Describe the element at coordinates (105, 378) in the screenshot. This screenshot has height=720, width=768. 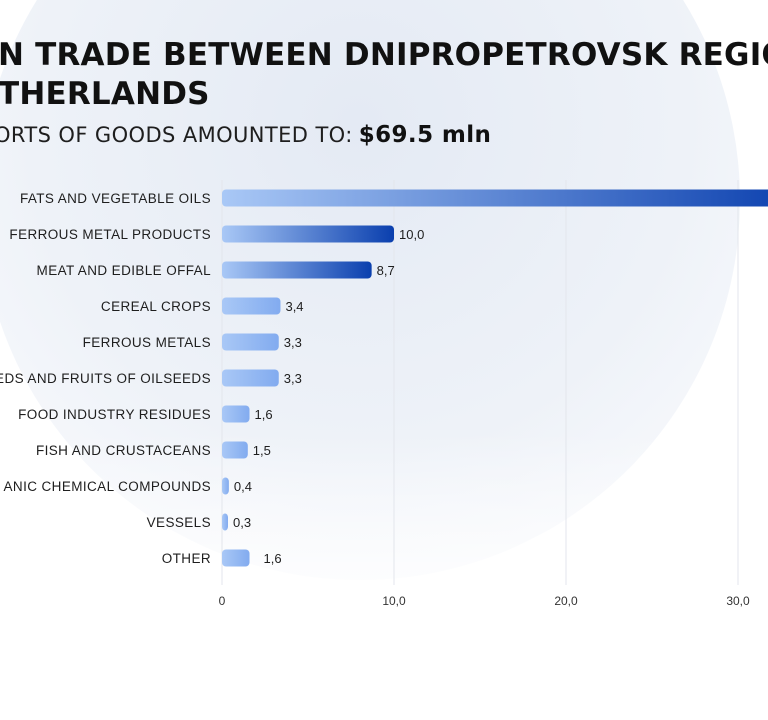
I see `category-label: EDS AND FRUITS OF OILSEEDS` at that location.